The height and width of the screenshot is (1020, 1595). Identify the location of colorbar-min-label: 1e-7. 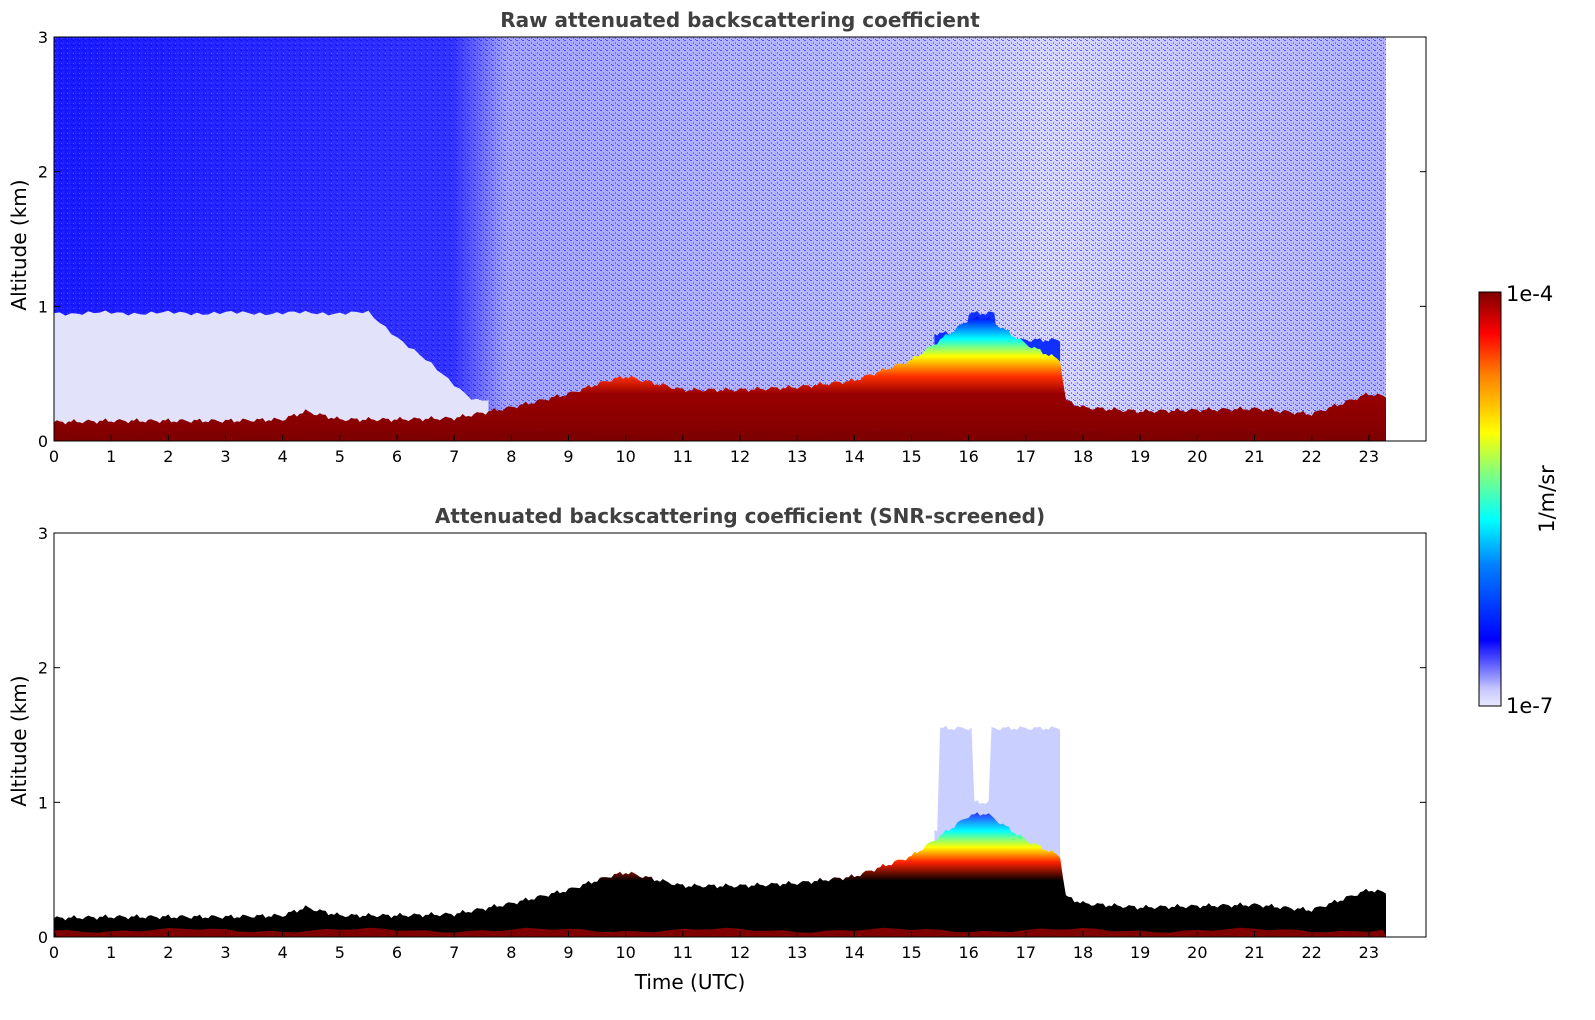
(1529, 706).